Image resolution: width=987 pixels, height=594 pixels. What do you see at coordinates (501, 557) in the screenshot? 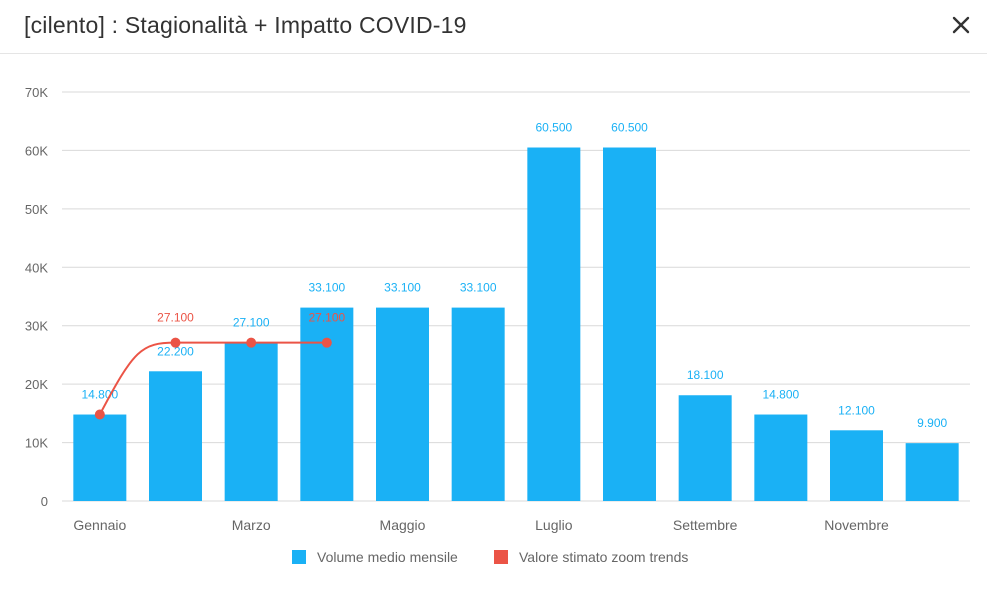
I see `legend-swatch-line` at bounding box center [501, 557].